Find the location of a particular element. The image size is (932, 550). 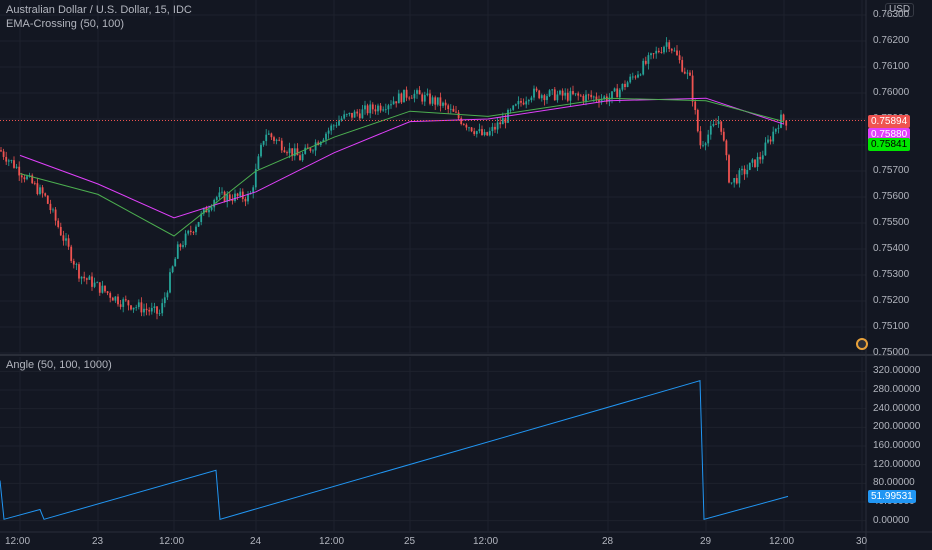

price-badge: 0.75880 is located at coordinates (889, 135).